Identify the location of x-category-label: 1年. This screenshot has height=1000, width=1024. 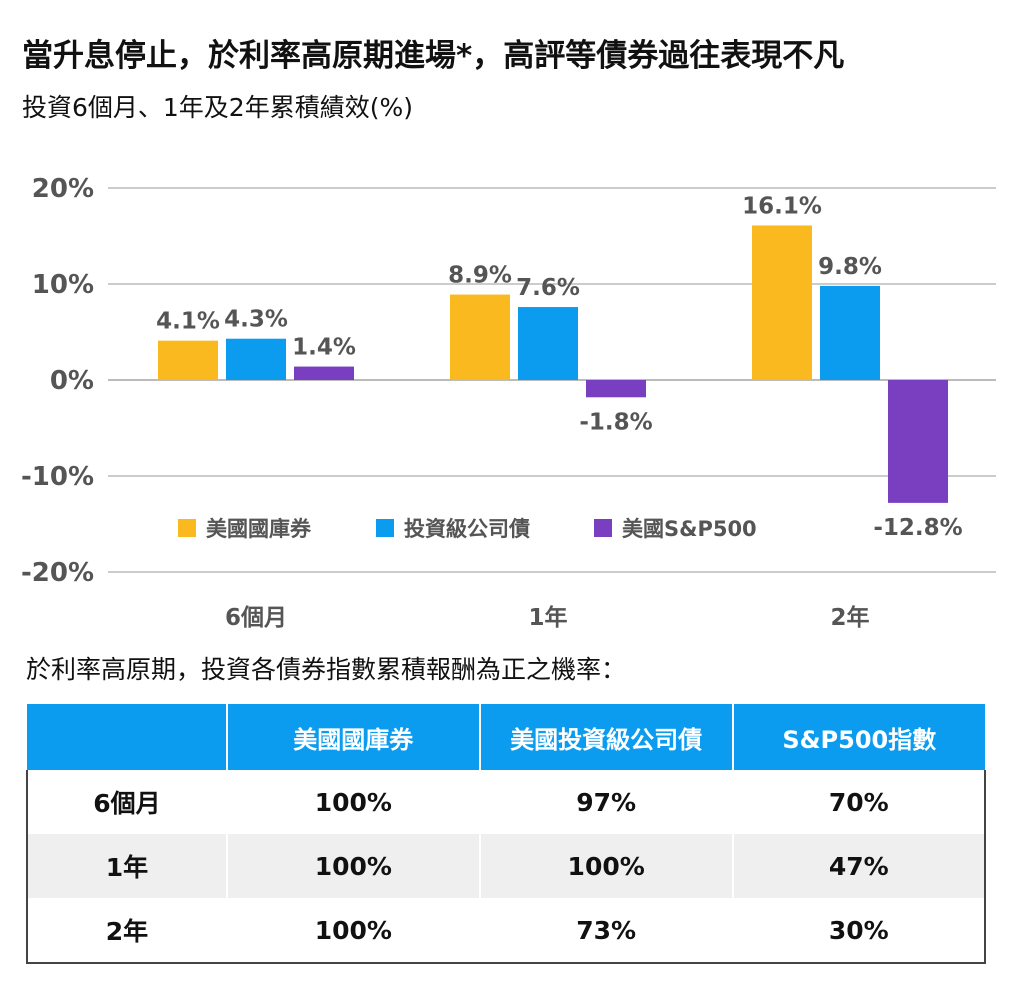
(547, 617).